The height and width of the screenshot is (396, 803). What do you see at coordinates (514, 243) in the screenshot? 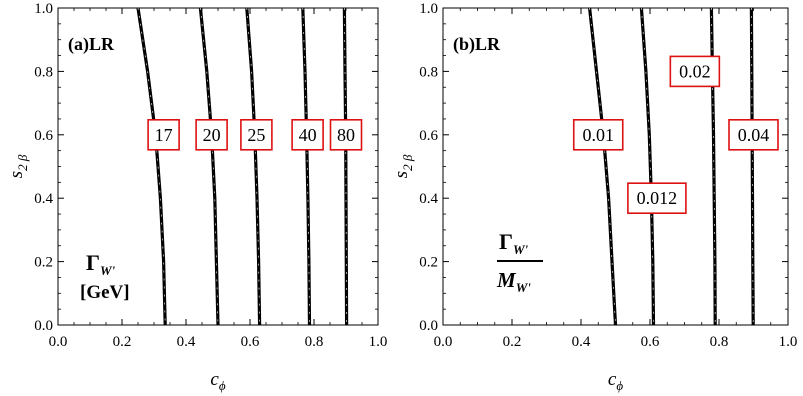
I see `ratio-numerator: ΓW'` at bounding box center [514, 243].